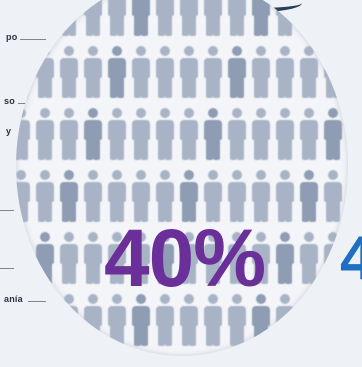 Image resolution: width=362 pixels, height=367 pixels. What do you see at coordinates (9, 101) in the screenshot?
I see `side-label-2: so` at bounding box center [9, 101].